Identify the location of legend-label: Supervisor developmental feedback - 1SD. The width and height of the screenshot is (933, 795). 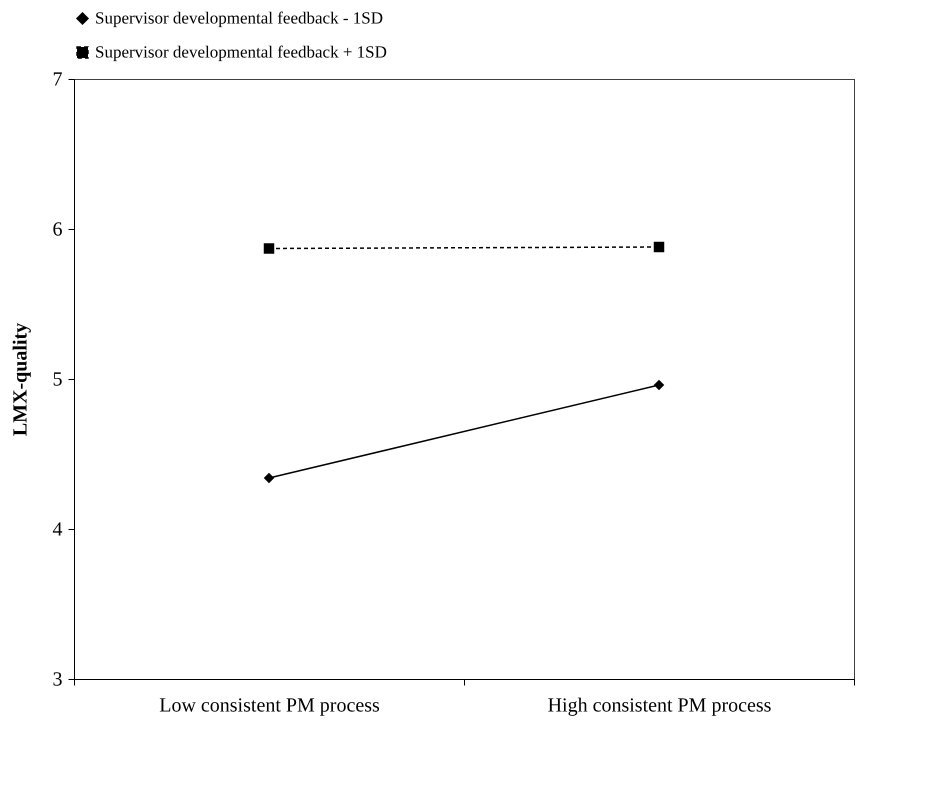
(239, 18).